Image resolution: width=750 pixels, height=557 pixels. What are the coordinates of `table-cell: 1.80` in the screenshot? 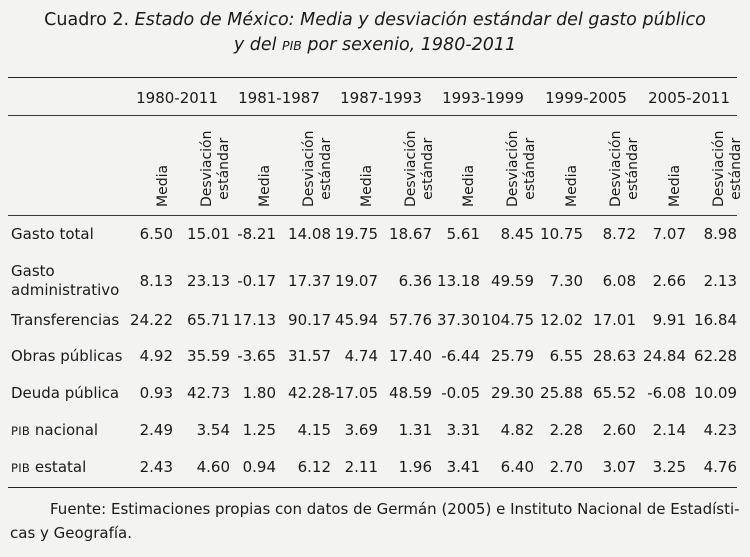 It's located at (259, 393).